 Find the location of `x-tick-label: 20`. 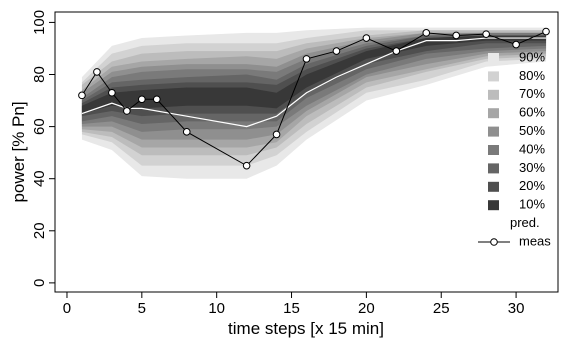

x-tick-label: 20 is located at coordinates (366, 308).